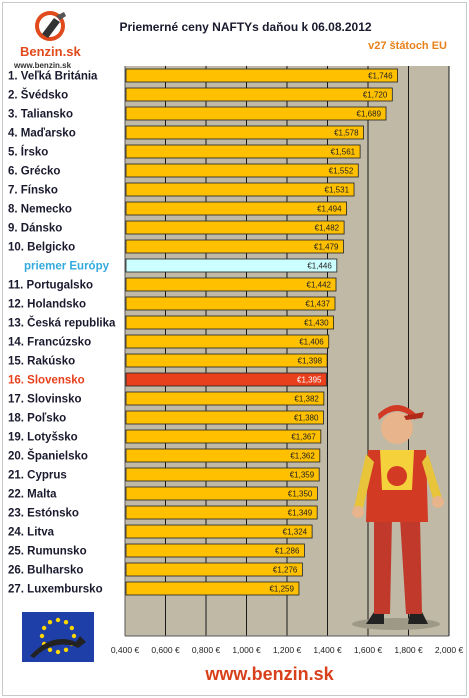 The height and width of the screenshot is (698, 469). Describe the element at coordinates (380, 76) in the screenshot. I see `value-label: €1,746` at that location.